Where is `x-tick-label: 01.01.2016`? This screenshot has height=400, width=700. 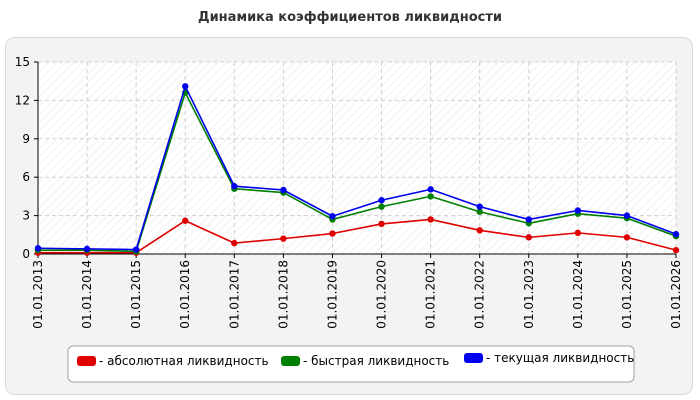 x-tick-label: 01.01.2016 is located at coordinates (185, 294).